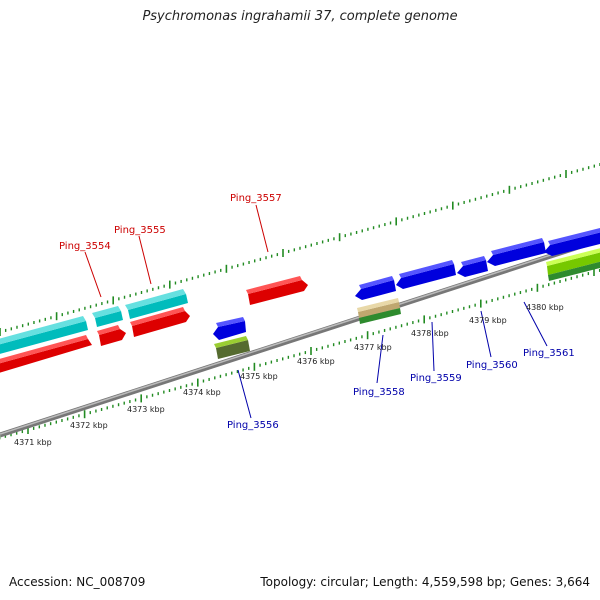  What do you see at coordinates (160, 322) in the screenshot?
I see `feature-cds-3555b` at bounding box center [160, 322].